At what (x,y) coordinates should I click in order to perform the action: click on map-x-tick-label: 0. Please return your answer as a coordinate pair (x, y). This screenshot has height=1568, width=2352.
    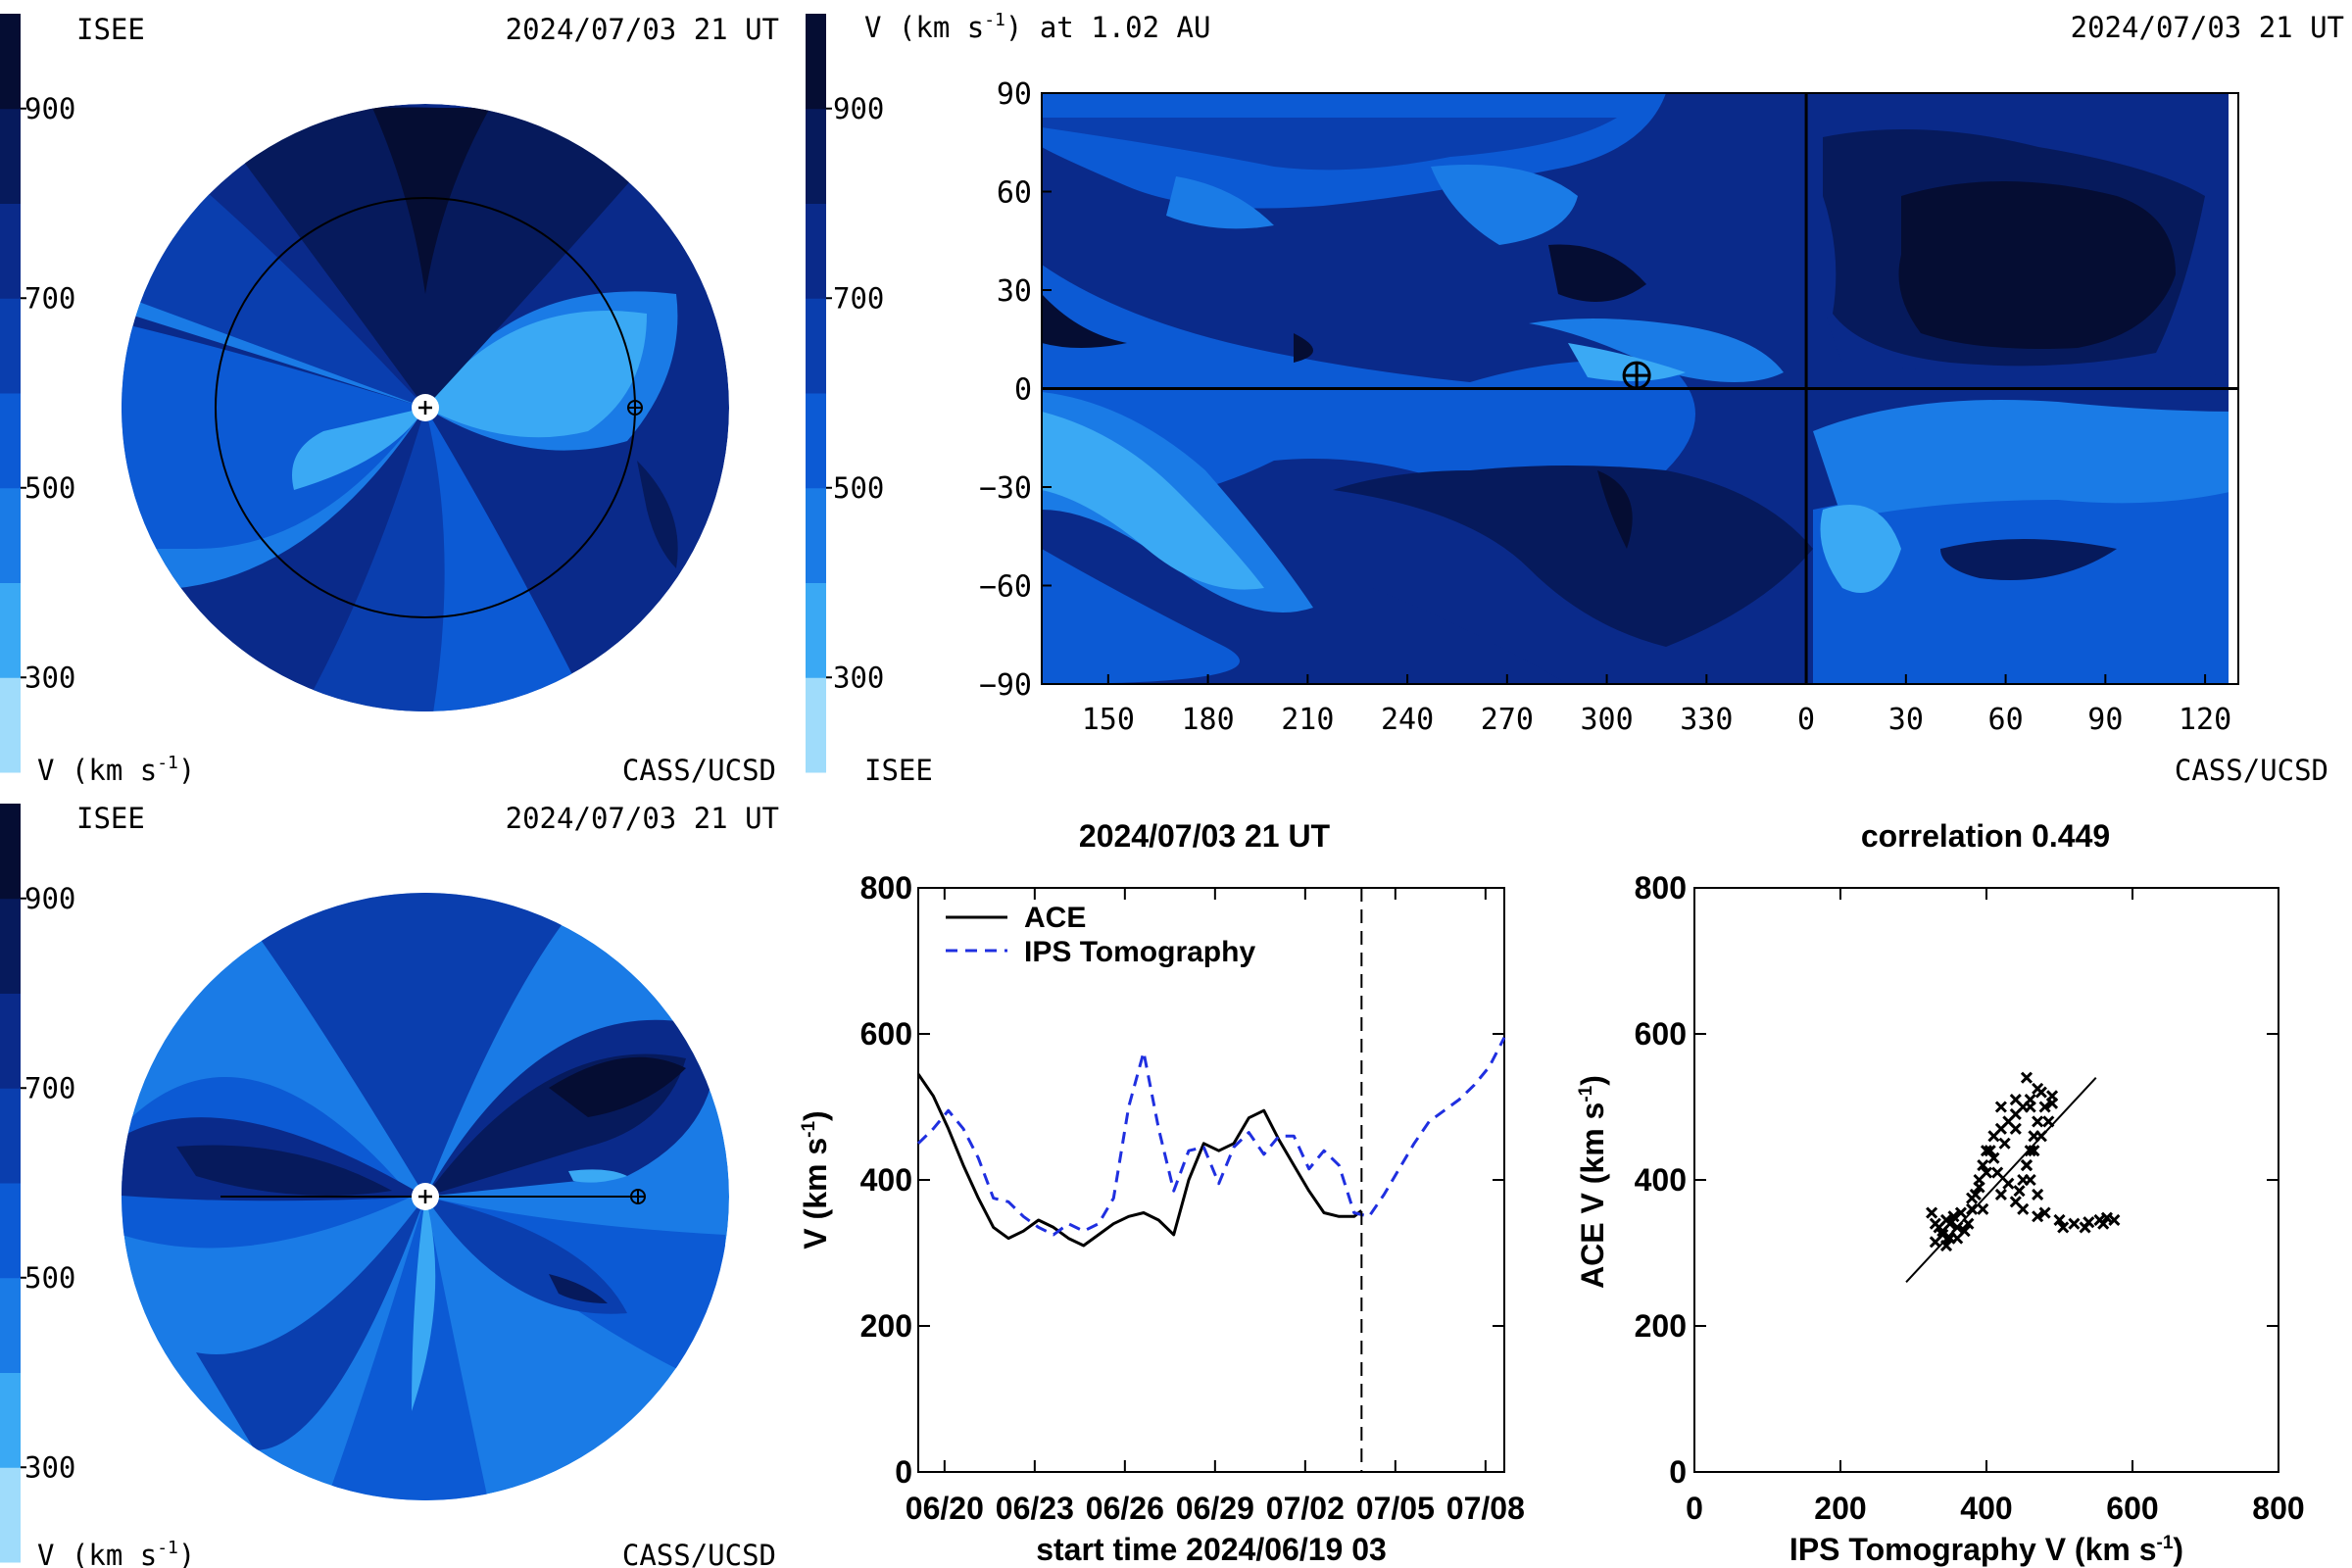
    Looking at the image, I should click on (1806, 720).